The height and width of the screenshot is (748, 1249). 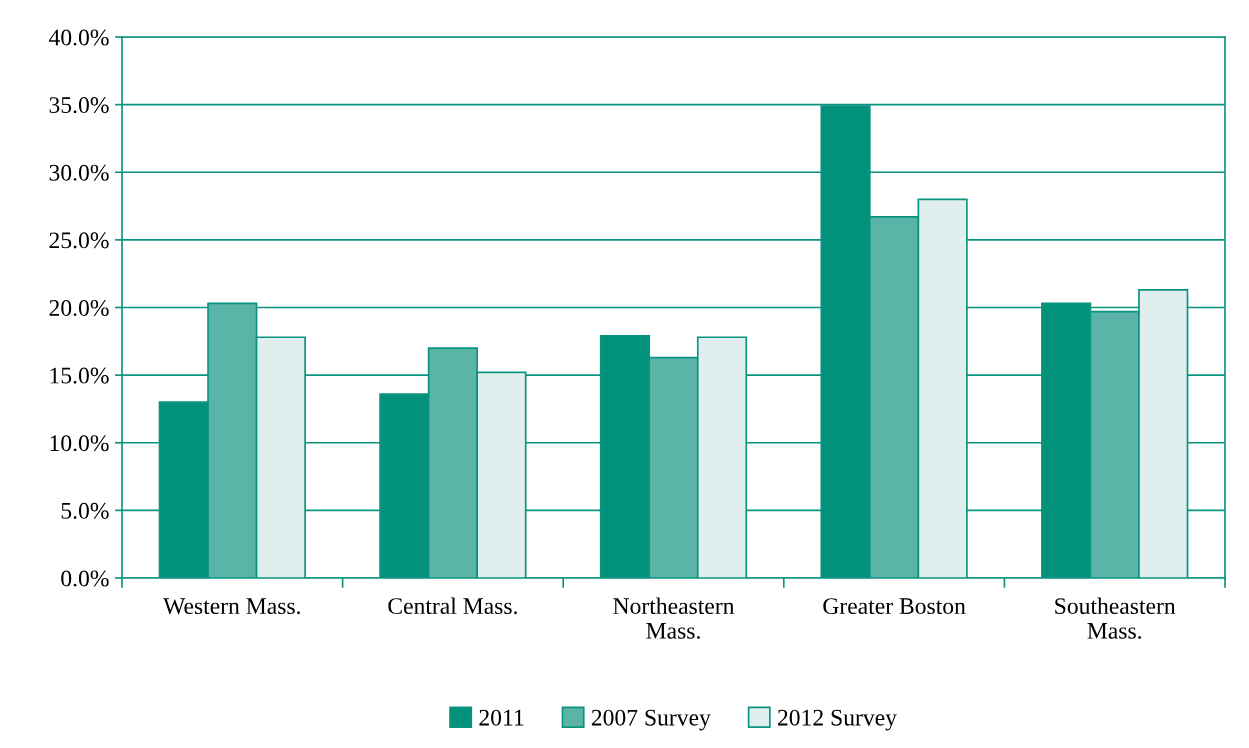 What do you see at coordinates (79, 240) in the screenshot?
I see `y-tick-label: 25.0%` at bounding box center [79, 240].